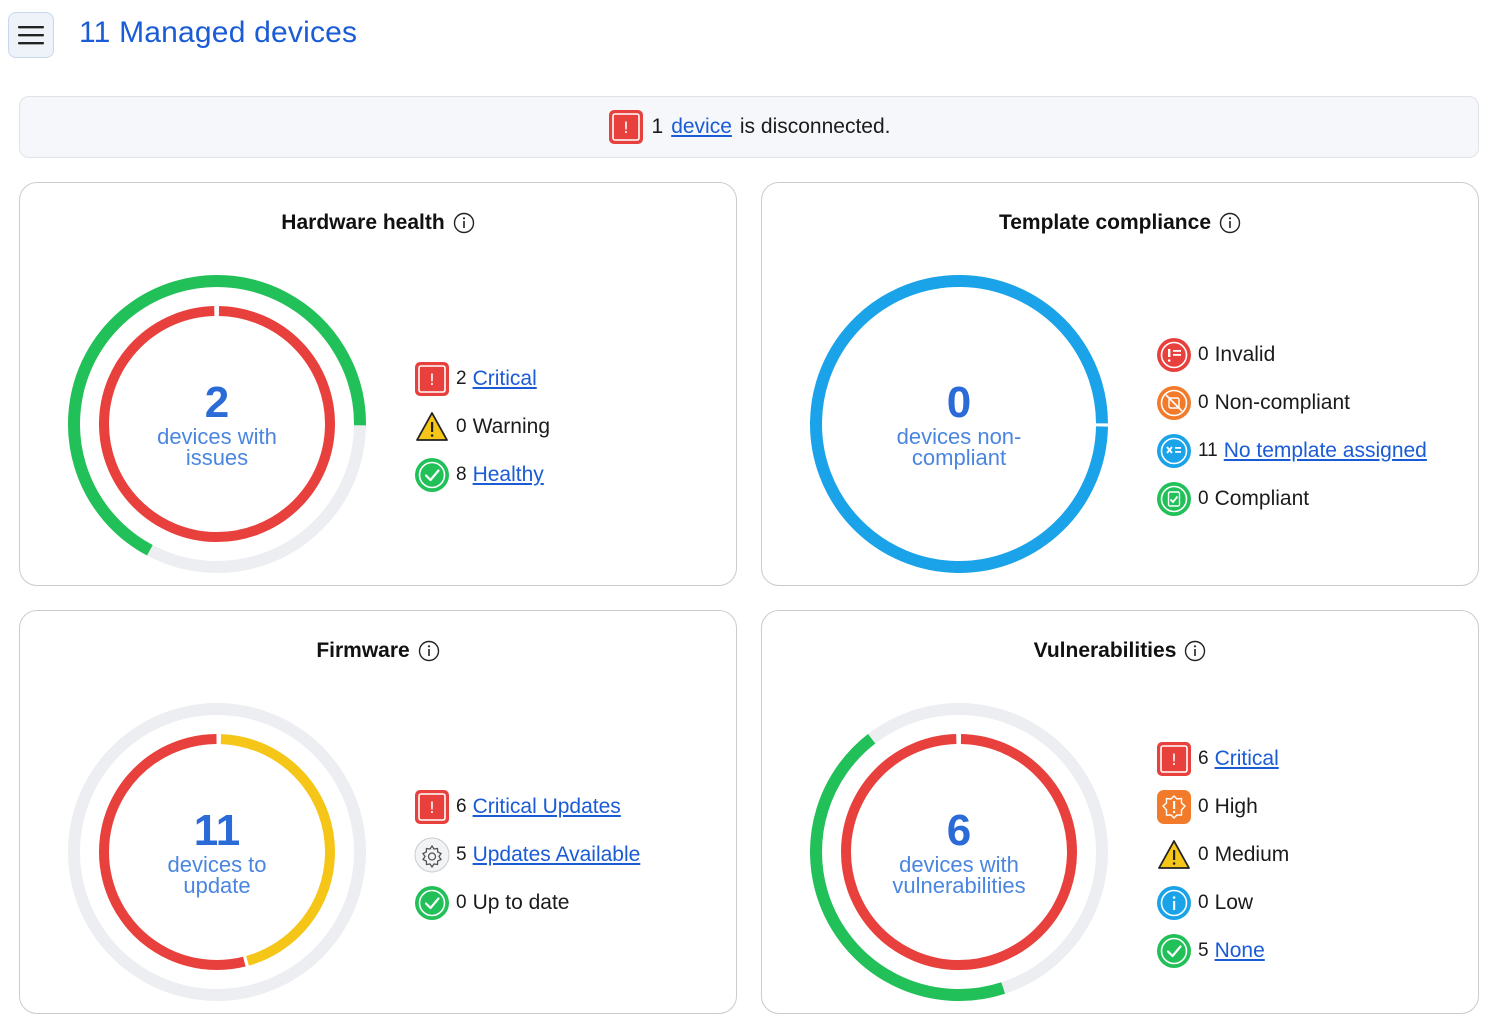 This screenshot has height=1030, width=1495. I want to click on legend-count: 8, so click(461, 474).